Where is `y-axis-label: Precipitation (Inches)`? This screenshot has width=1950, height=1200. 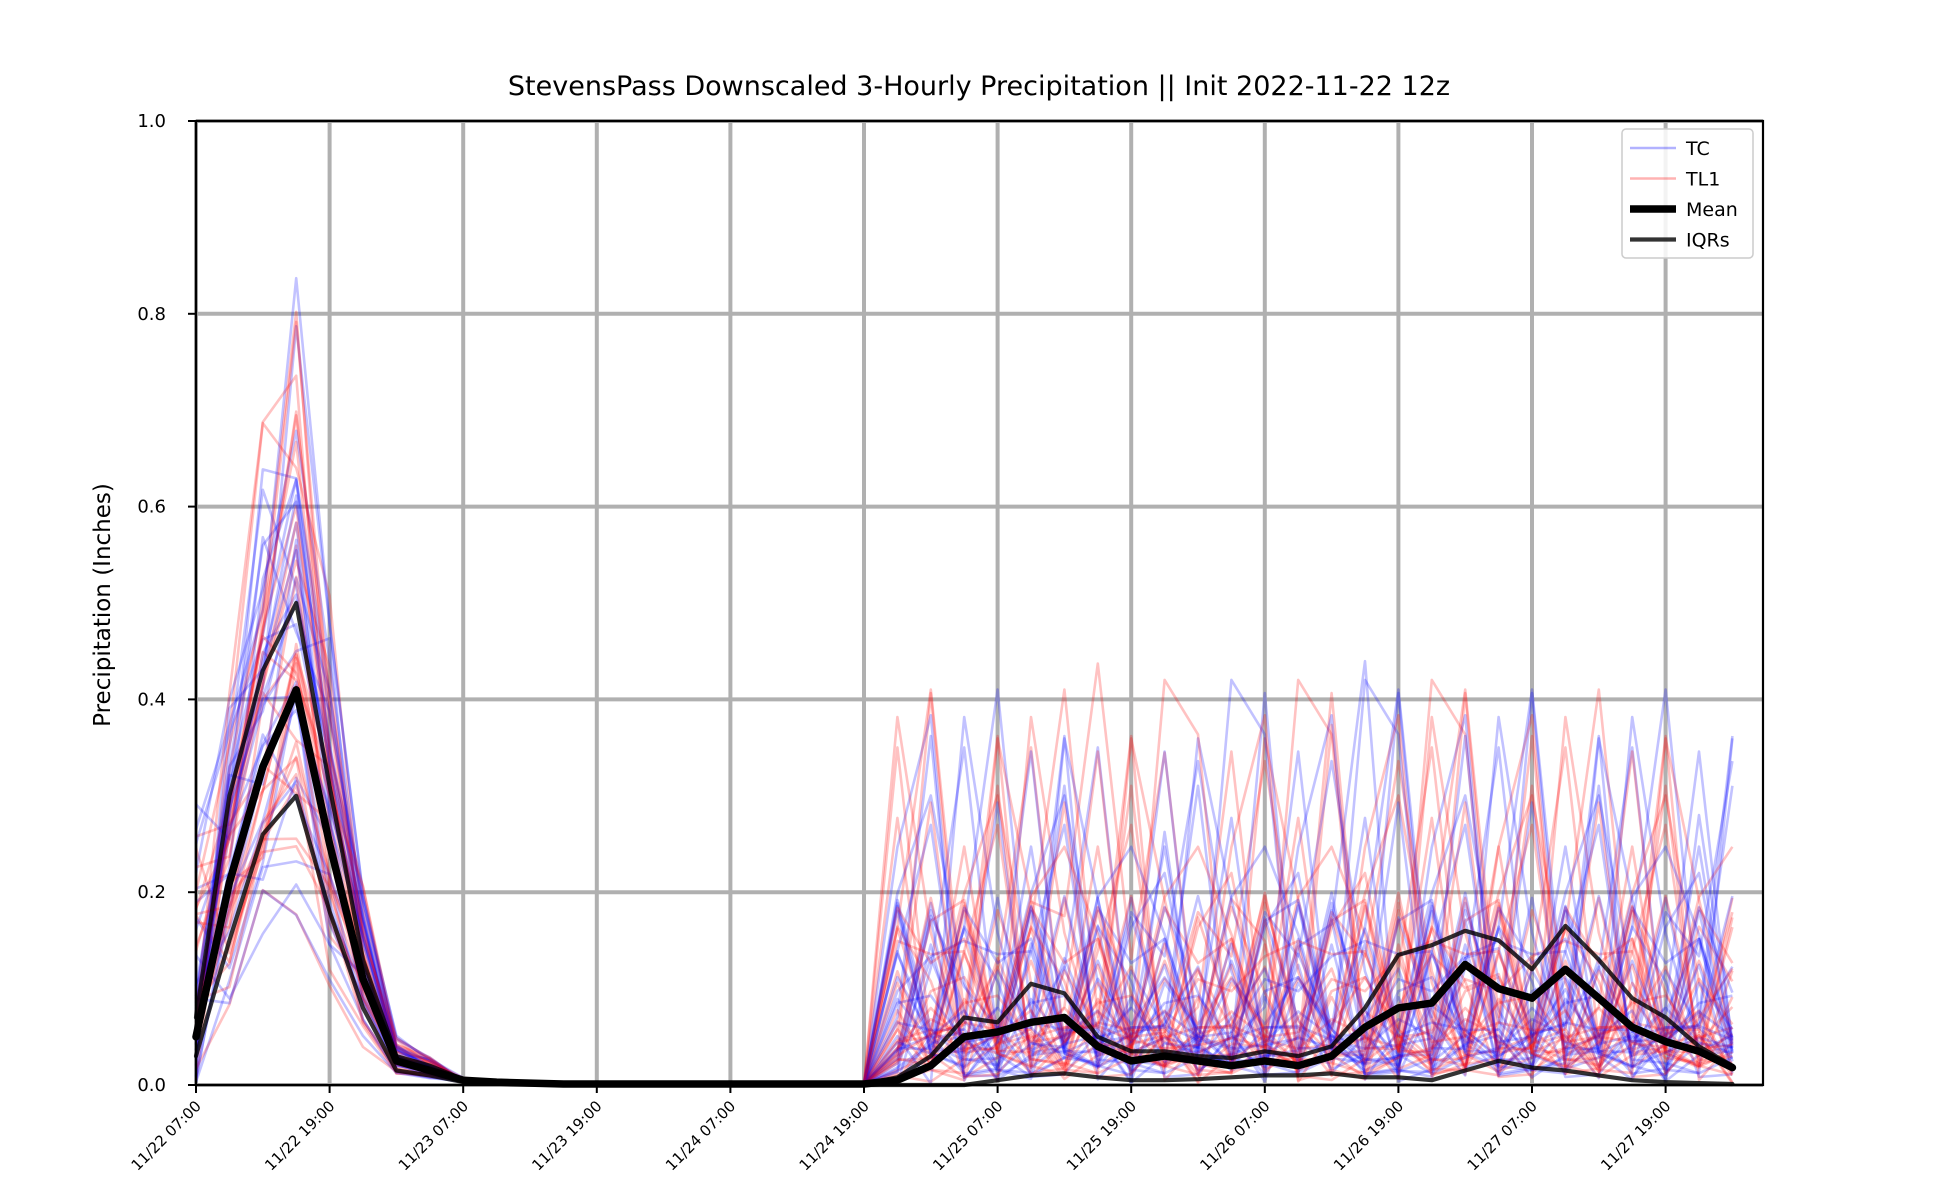
y-axis-label: Precipitation (Inches) is located at coordinates (103, 605).